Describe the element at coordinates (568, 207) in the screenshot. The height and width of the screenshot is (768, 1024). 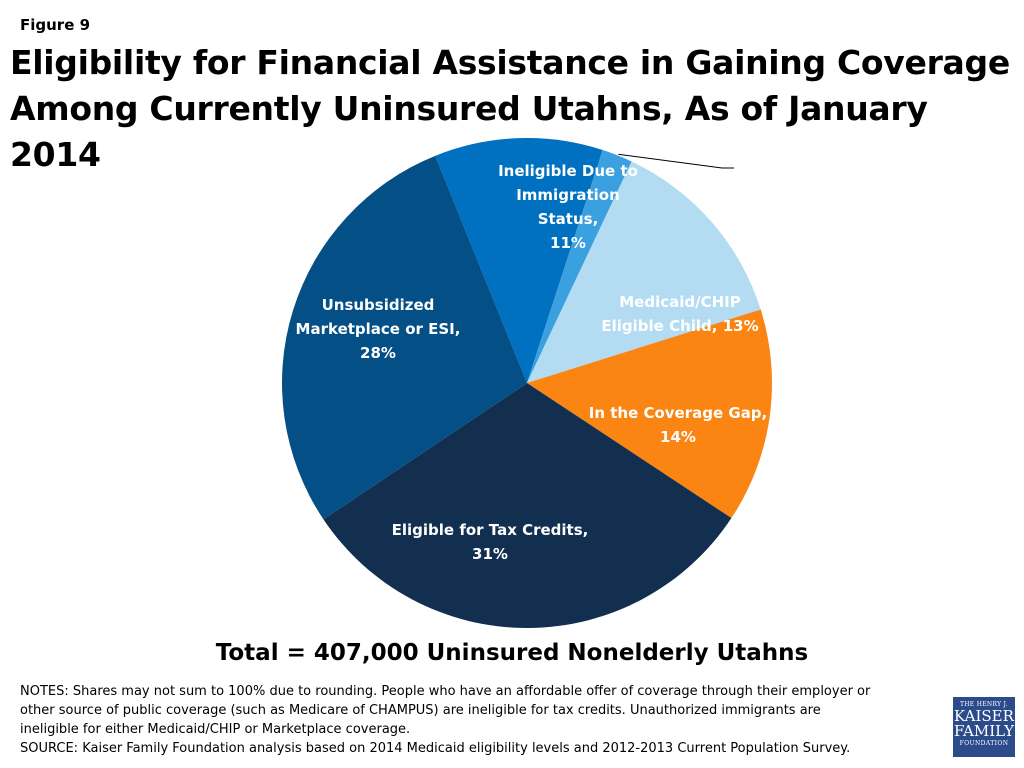
I see `slice-label: Ineligible Due to Immigration Status, 11%` at that location.